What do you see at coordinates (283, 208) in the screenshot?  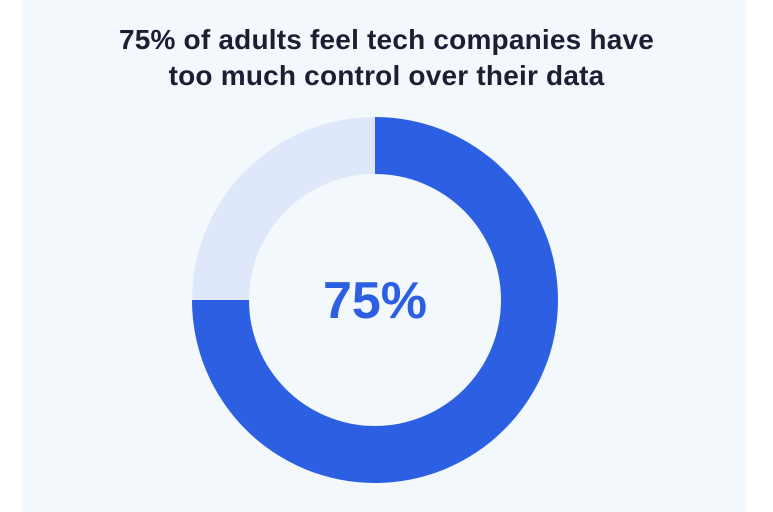 I see `donut-slice-remainder` at bounding box center [283, 208].